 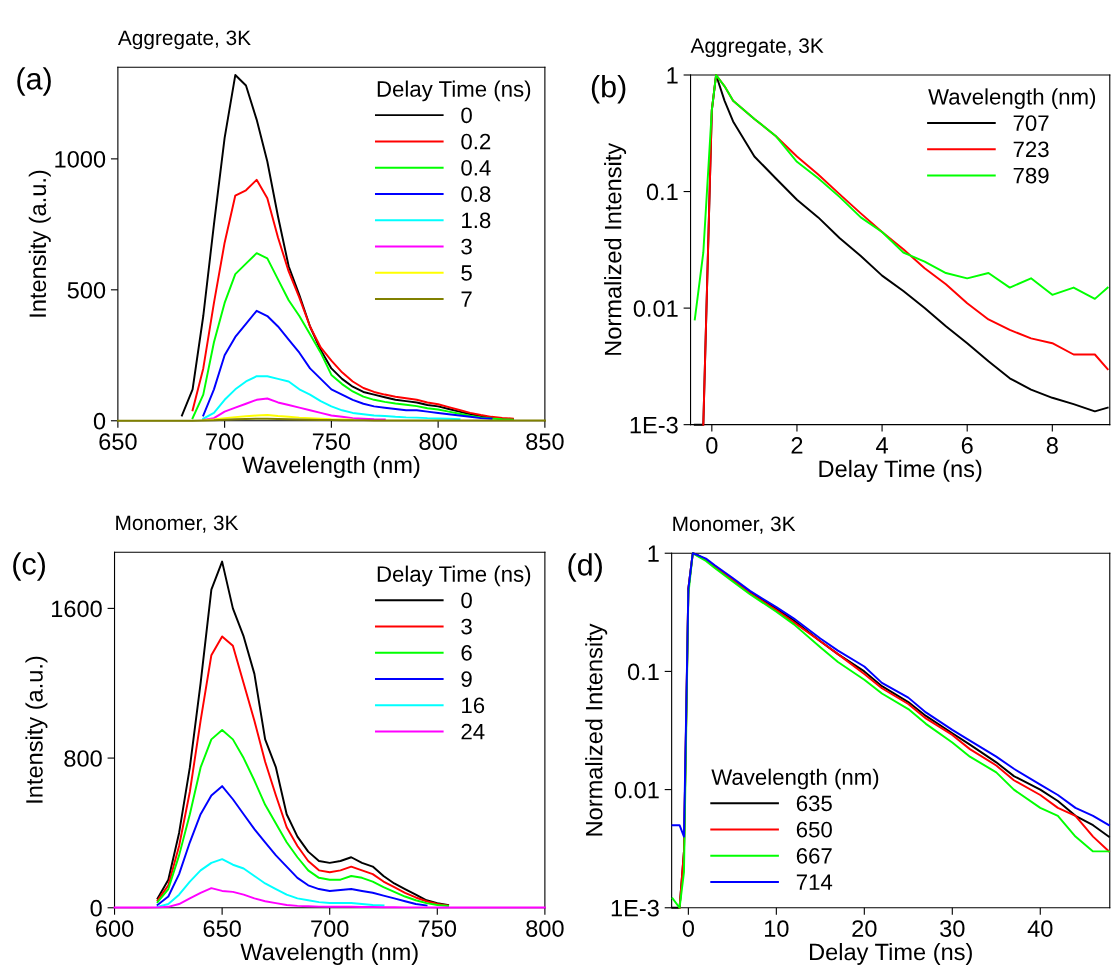 What do you see at coordinates (1031, 175) in the screenshot?
I see `legend-label: 789` at bounding box center [1031, 175].